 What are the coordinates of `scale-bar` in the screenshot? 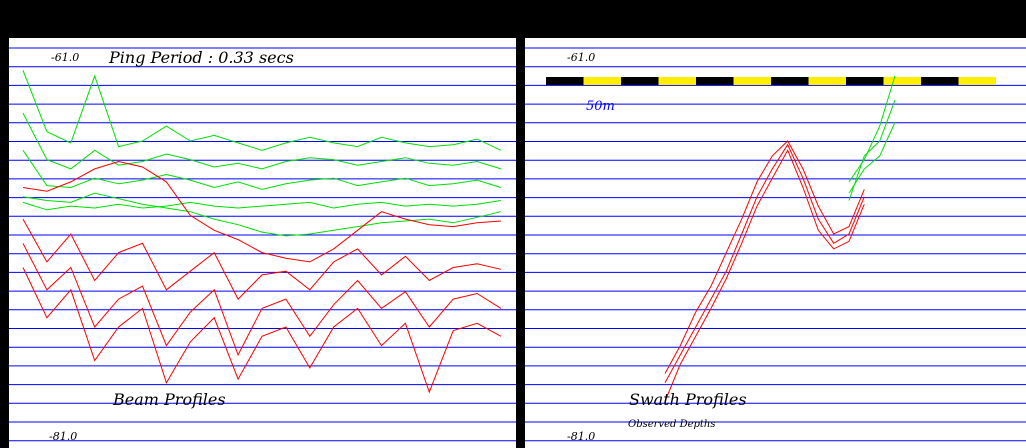 It's located at (771, 81).